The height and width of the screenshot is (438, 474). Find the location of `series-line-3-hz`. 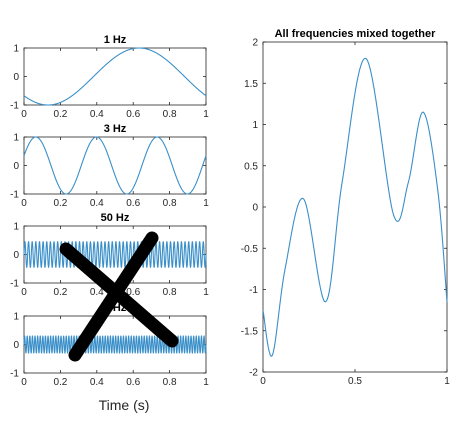

series-line-3-hz is located at coordinates (115, 165).